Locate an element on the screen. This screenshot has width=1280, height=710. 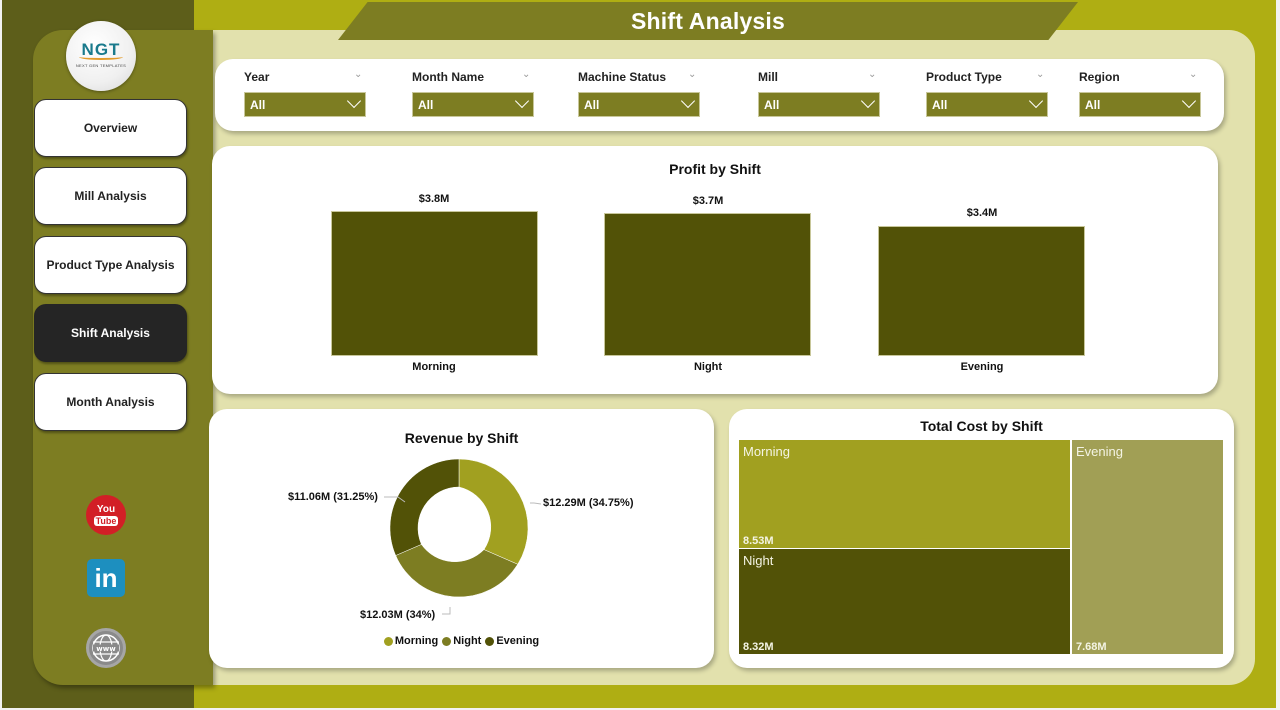
revenue-donut-chart is located at coordinates (463, 536).